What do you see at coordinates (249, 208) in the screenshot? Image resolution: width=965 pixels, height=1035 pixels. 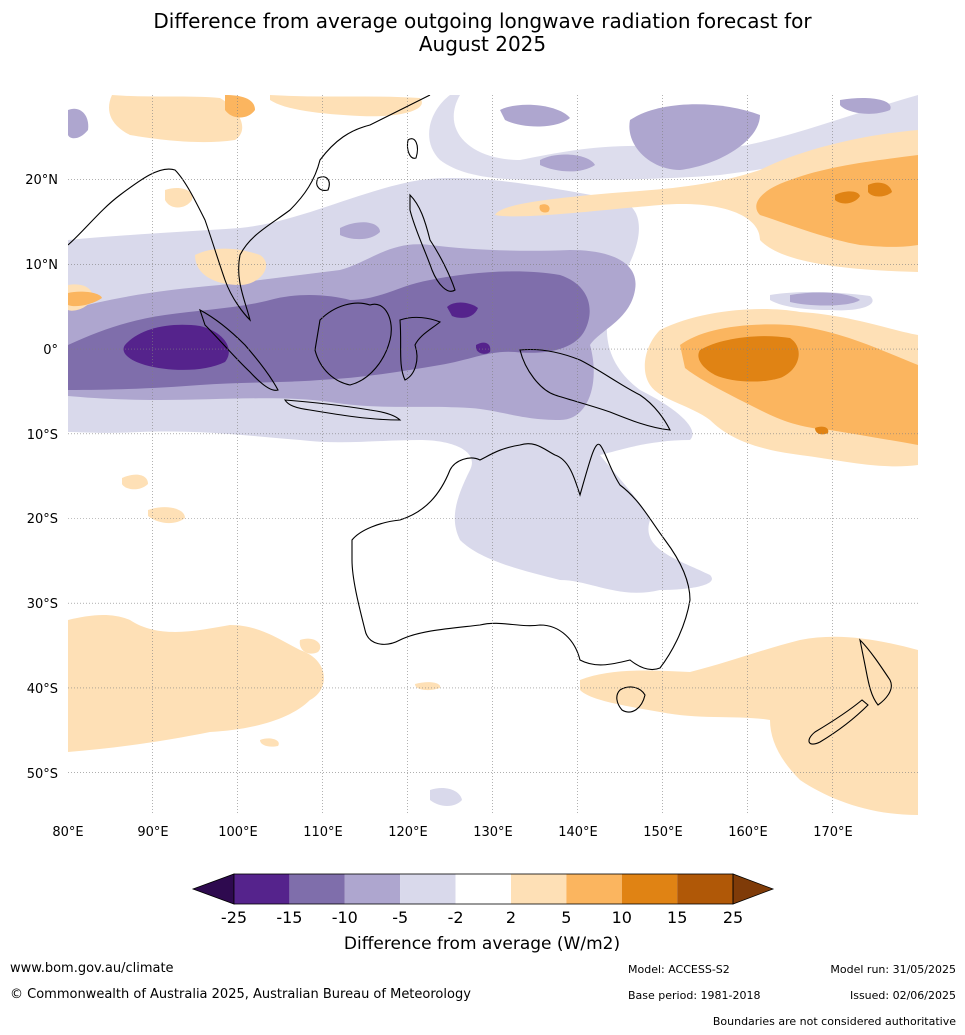 I see `asia-coast` at bounding box center [249, 208].